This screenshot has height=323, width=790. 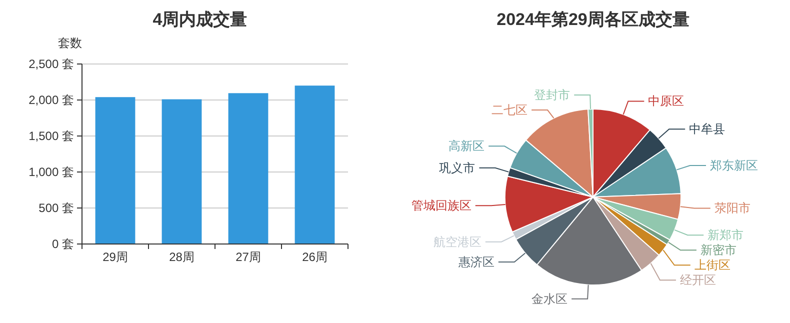 I want to click on slice-label: 登封市, so click(x=552, y=95).